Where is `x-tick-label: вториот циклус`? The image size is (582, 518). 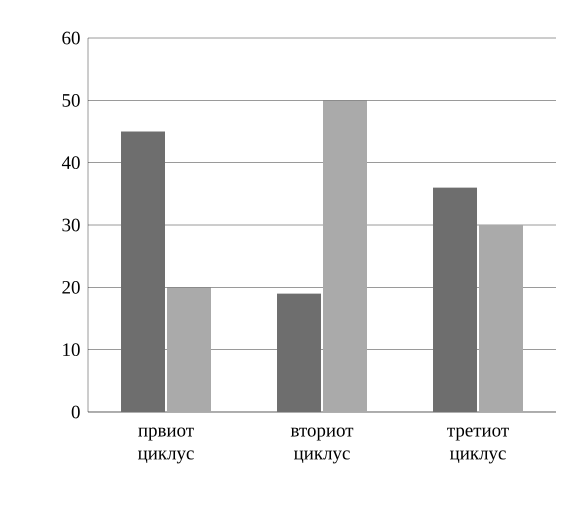 x-tick-label: вториот циклус is located at coordinates (322, 446).